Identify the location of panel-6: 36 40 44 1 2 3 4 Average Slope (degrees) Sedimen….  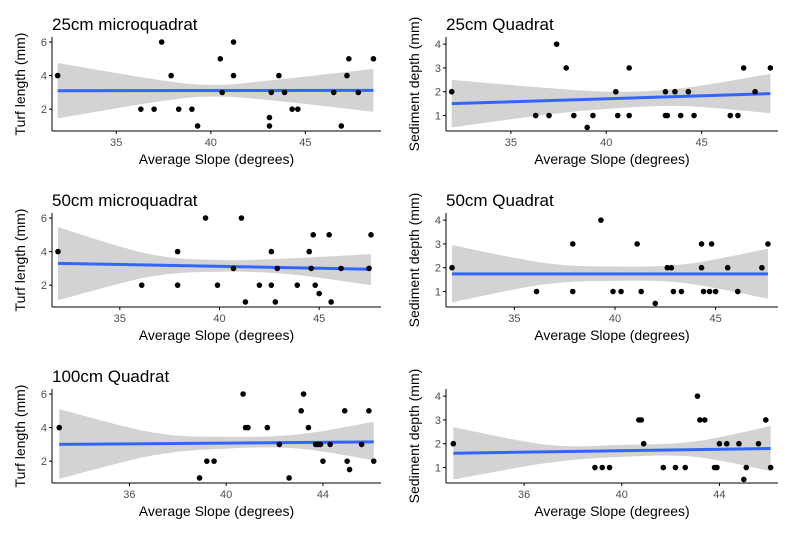
(592, 444).